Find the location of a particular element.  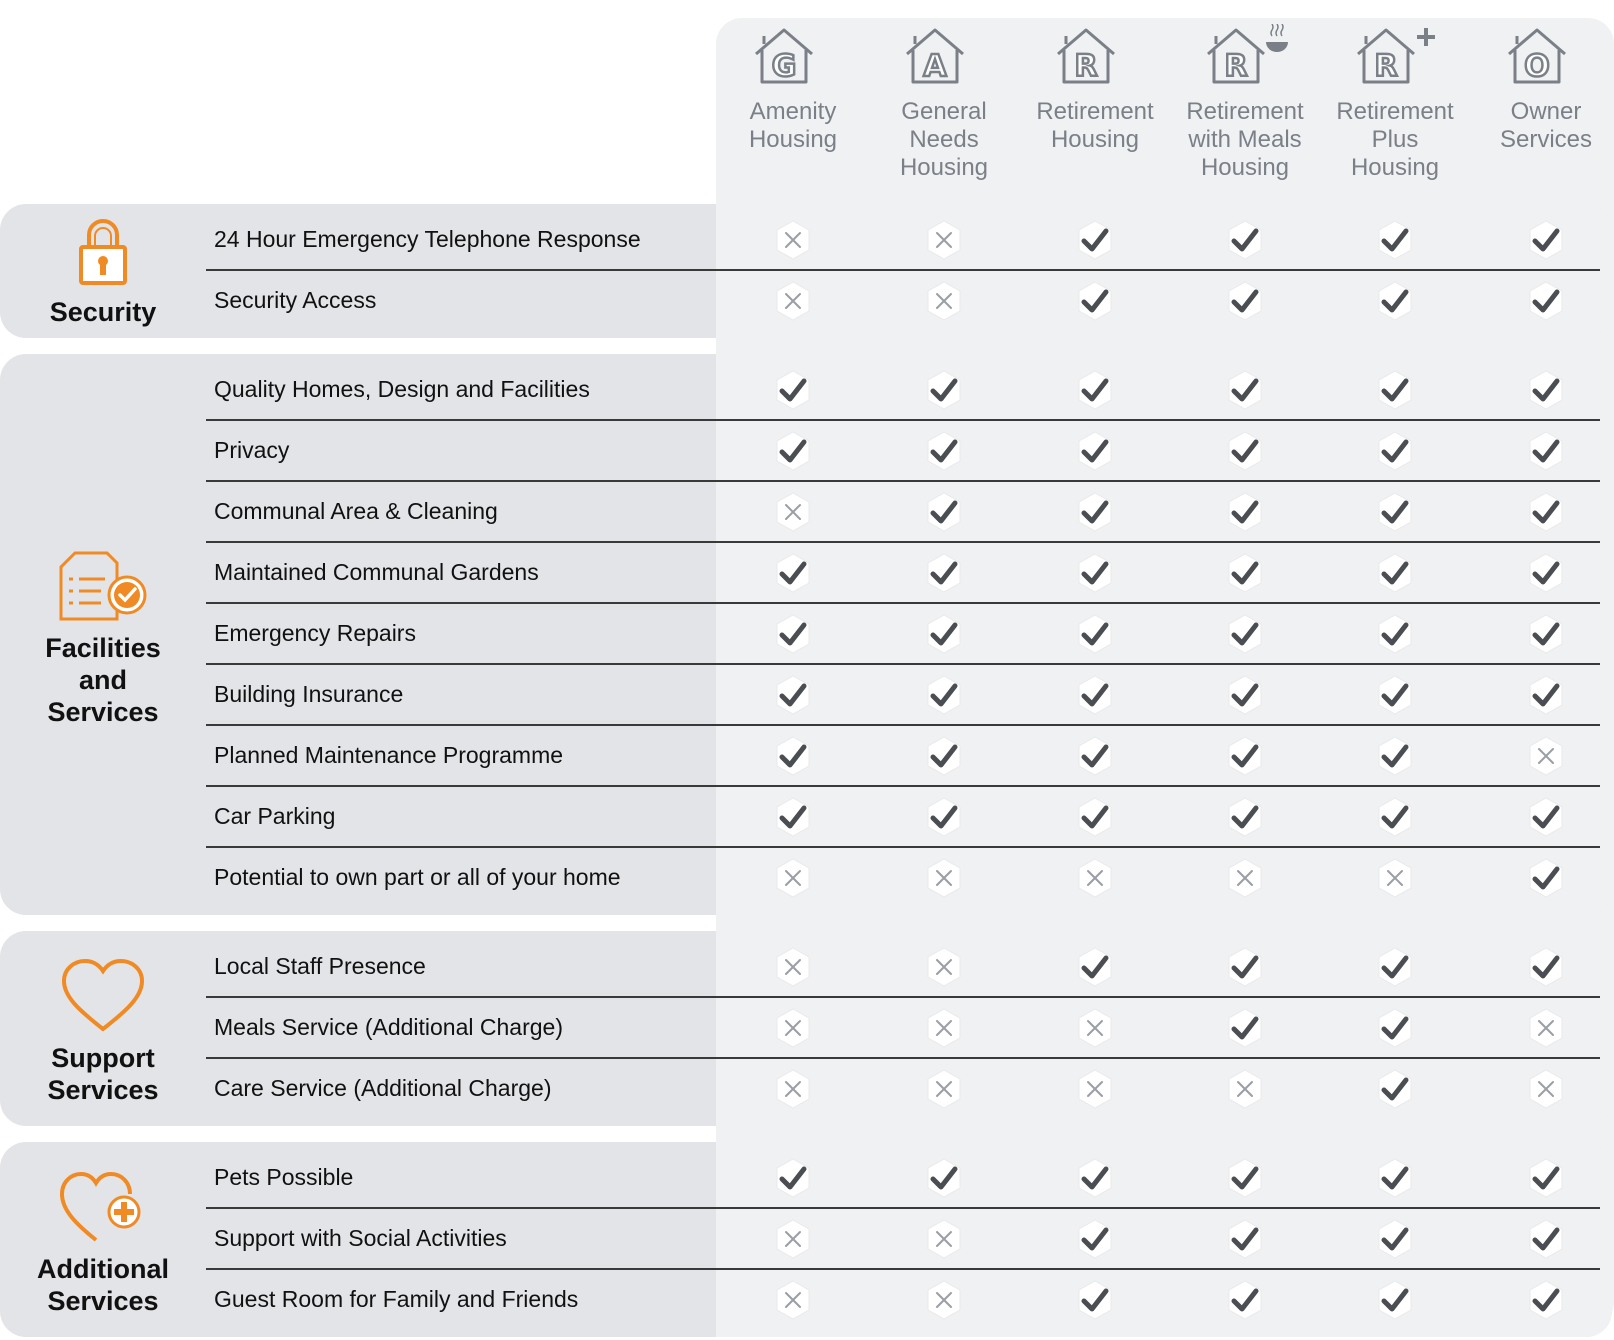

category-label: Support Services is located at coordinates (103, 1032).